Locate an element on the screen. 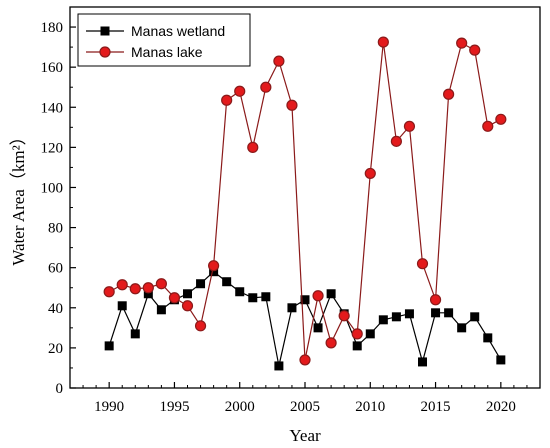 Image resolution: width=550 pixels, height=448 pixels. y-tick-label: 60 is located at coordinates (55, 269).